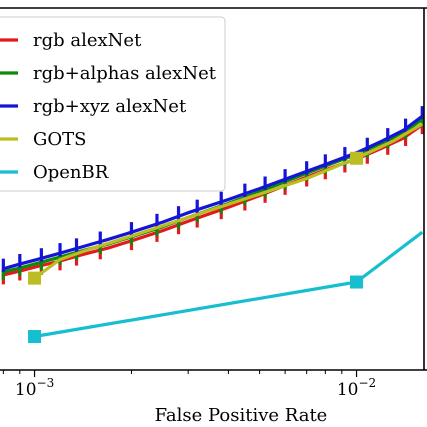  I want to click on legend-label: rgb alexNet, so click(87, 40).